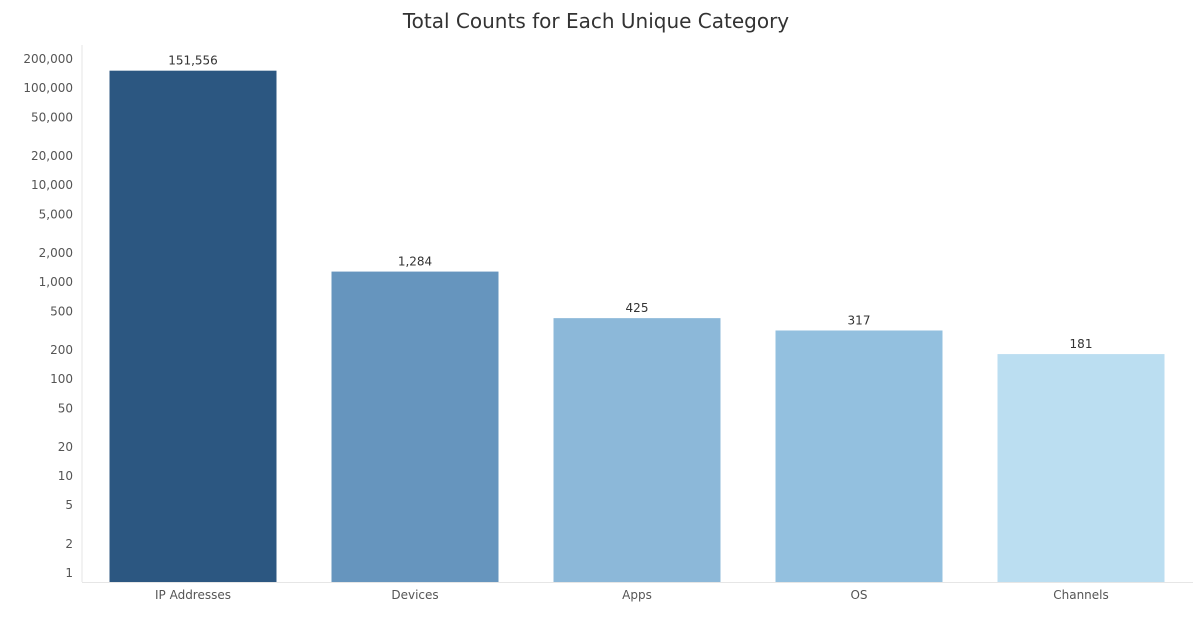  What do you see at coordinates (65, 447) in the screenshot?
I see `y-tick-label: 20` at bounding box center [65, 447].